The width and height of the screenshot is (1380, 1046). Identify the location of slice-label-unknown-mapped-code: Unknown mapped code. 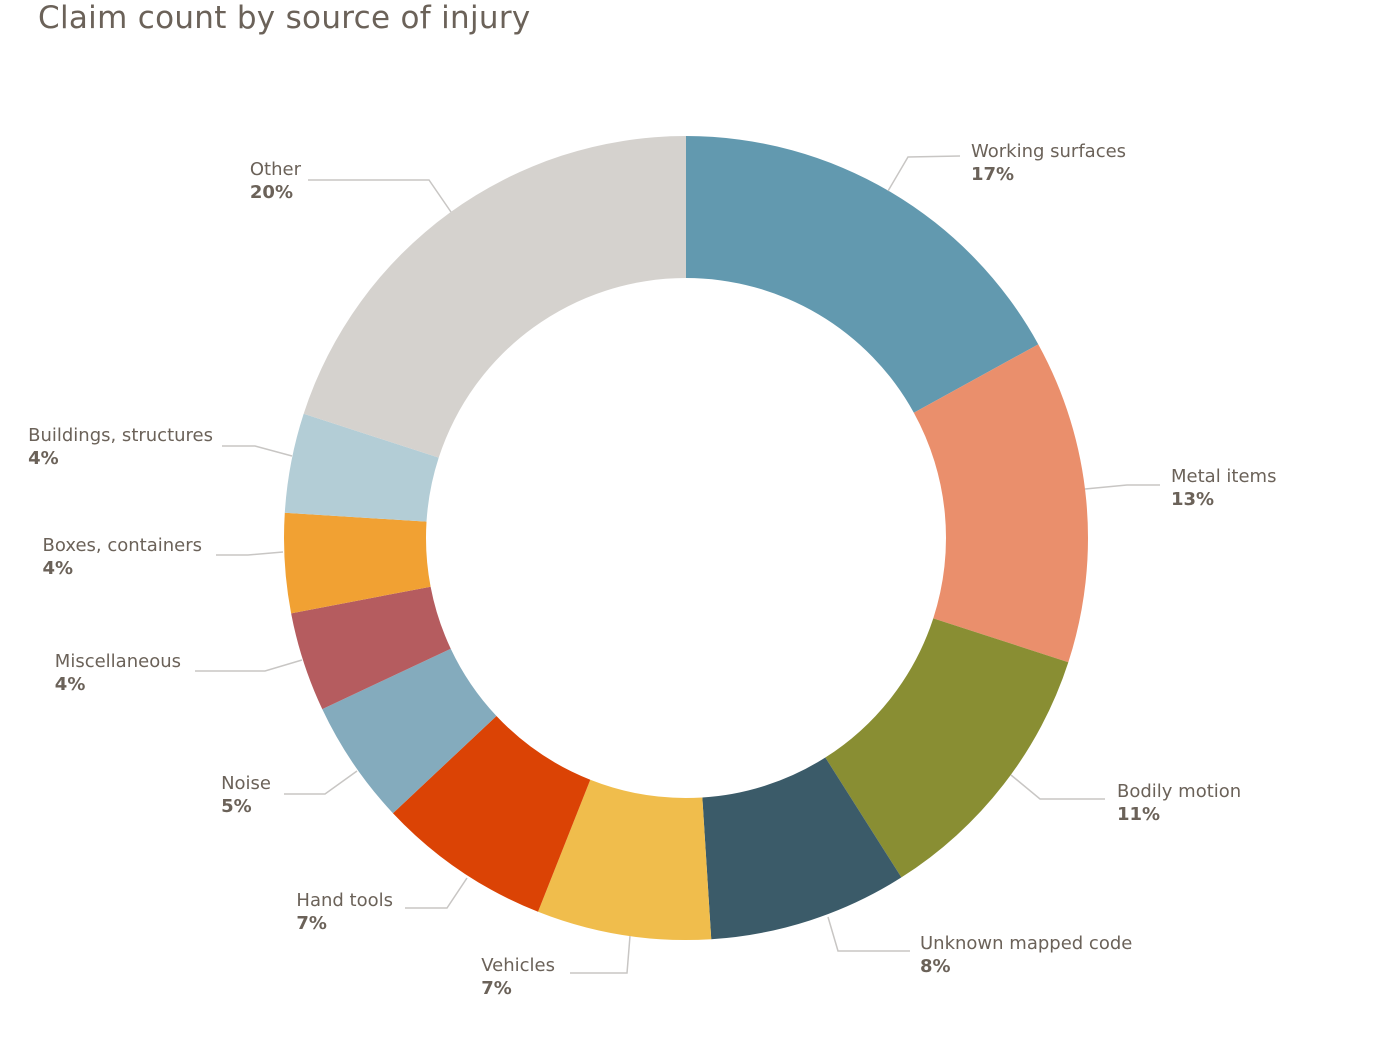
(1026, 943).